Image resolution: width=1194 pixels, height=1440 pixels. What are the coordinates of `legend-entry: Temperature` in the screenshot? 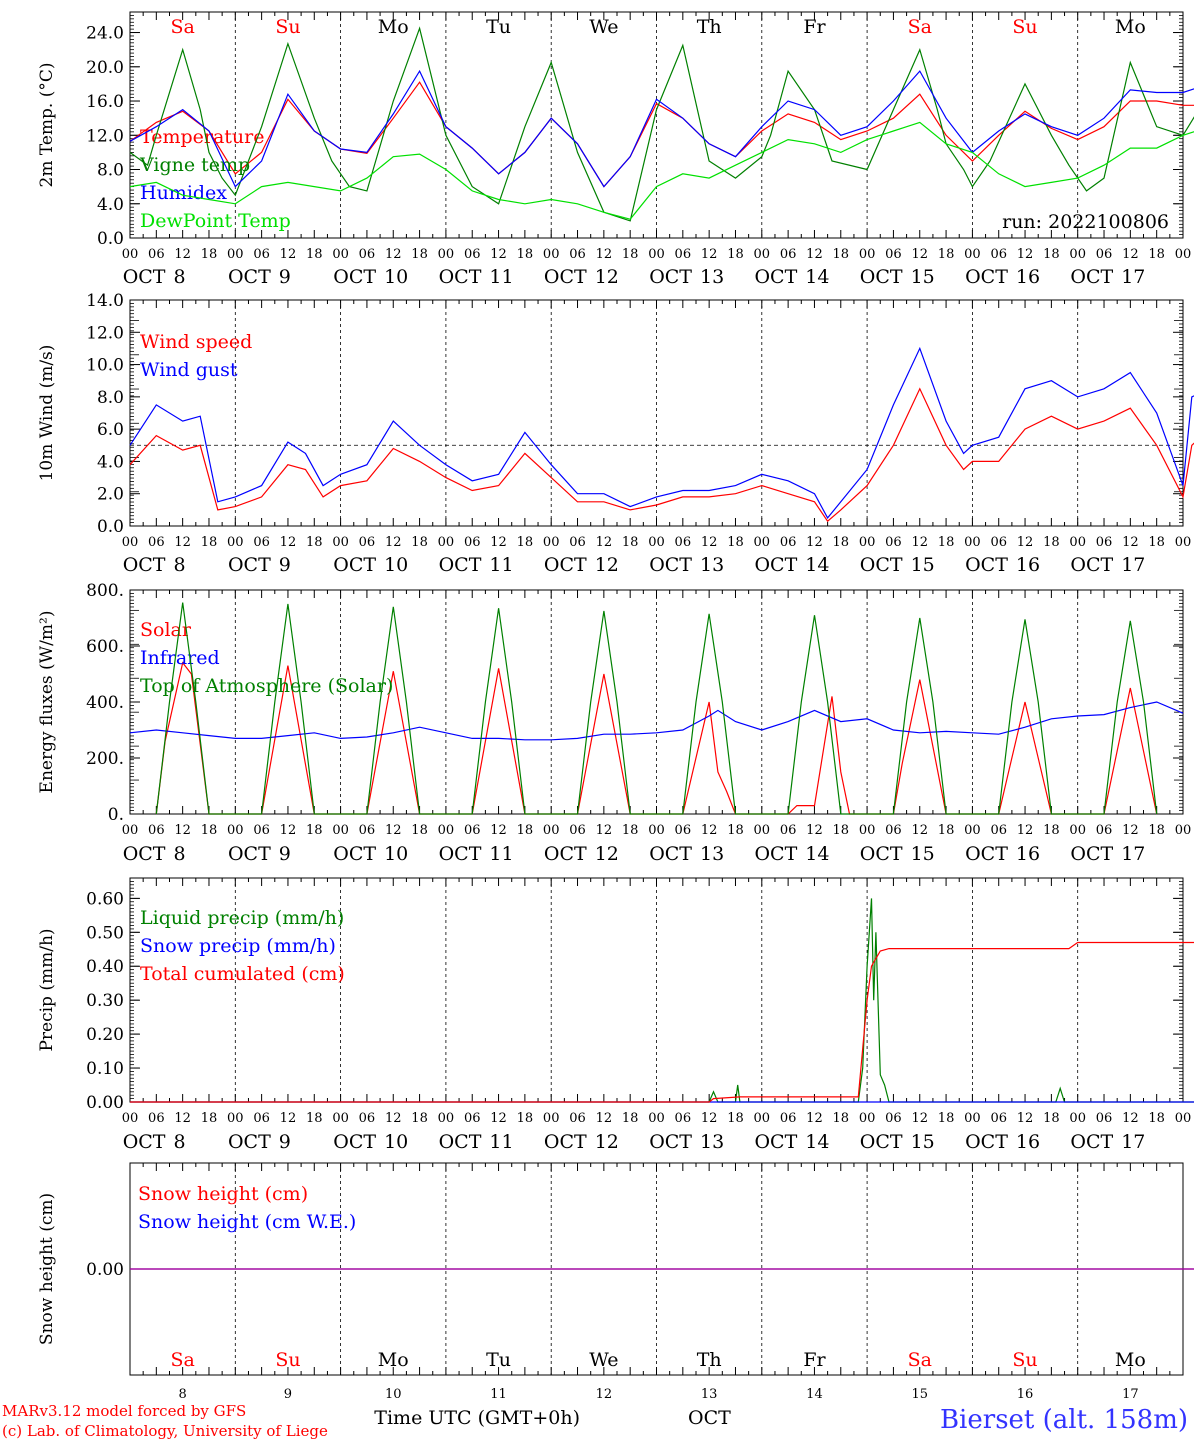 It's located at (202, 137).